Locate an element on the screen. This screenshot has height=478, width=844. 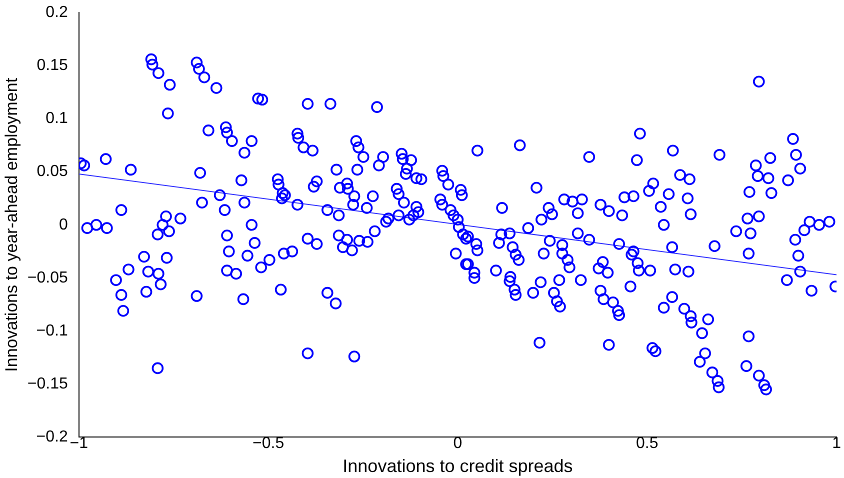
y-tick-label: 0.05 is located at coordinates (52, 171).